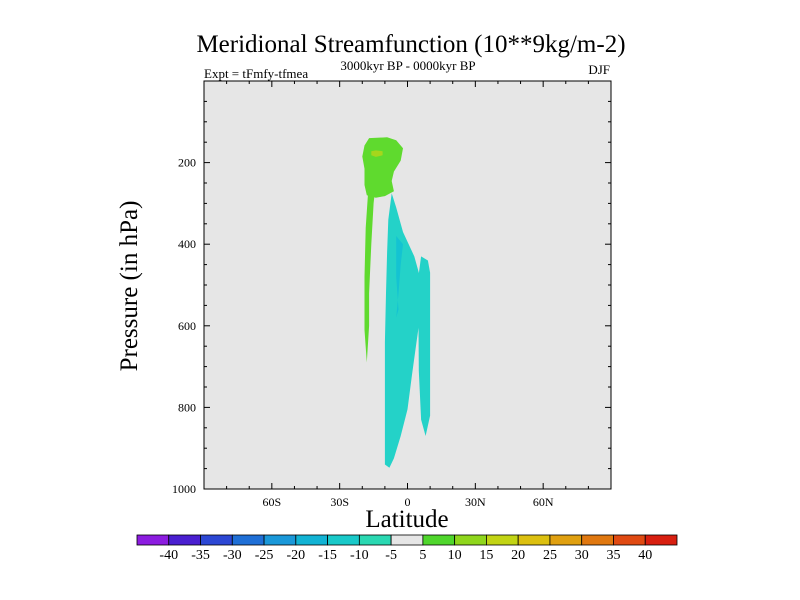  I want to click on colorbar-label: -40, so click(168, 555).